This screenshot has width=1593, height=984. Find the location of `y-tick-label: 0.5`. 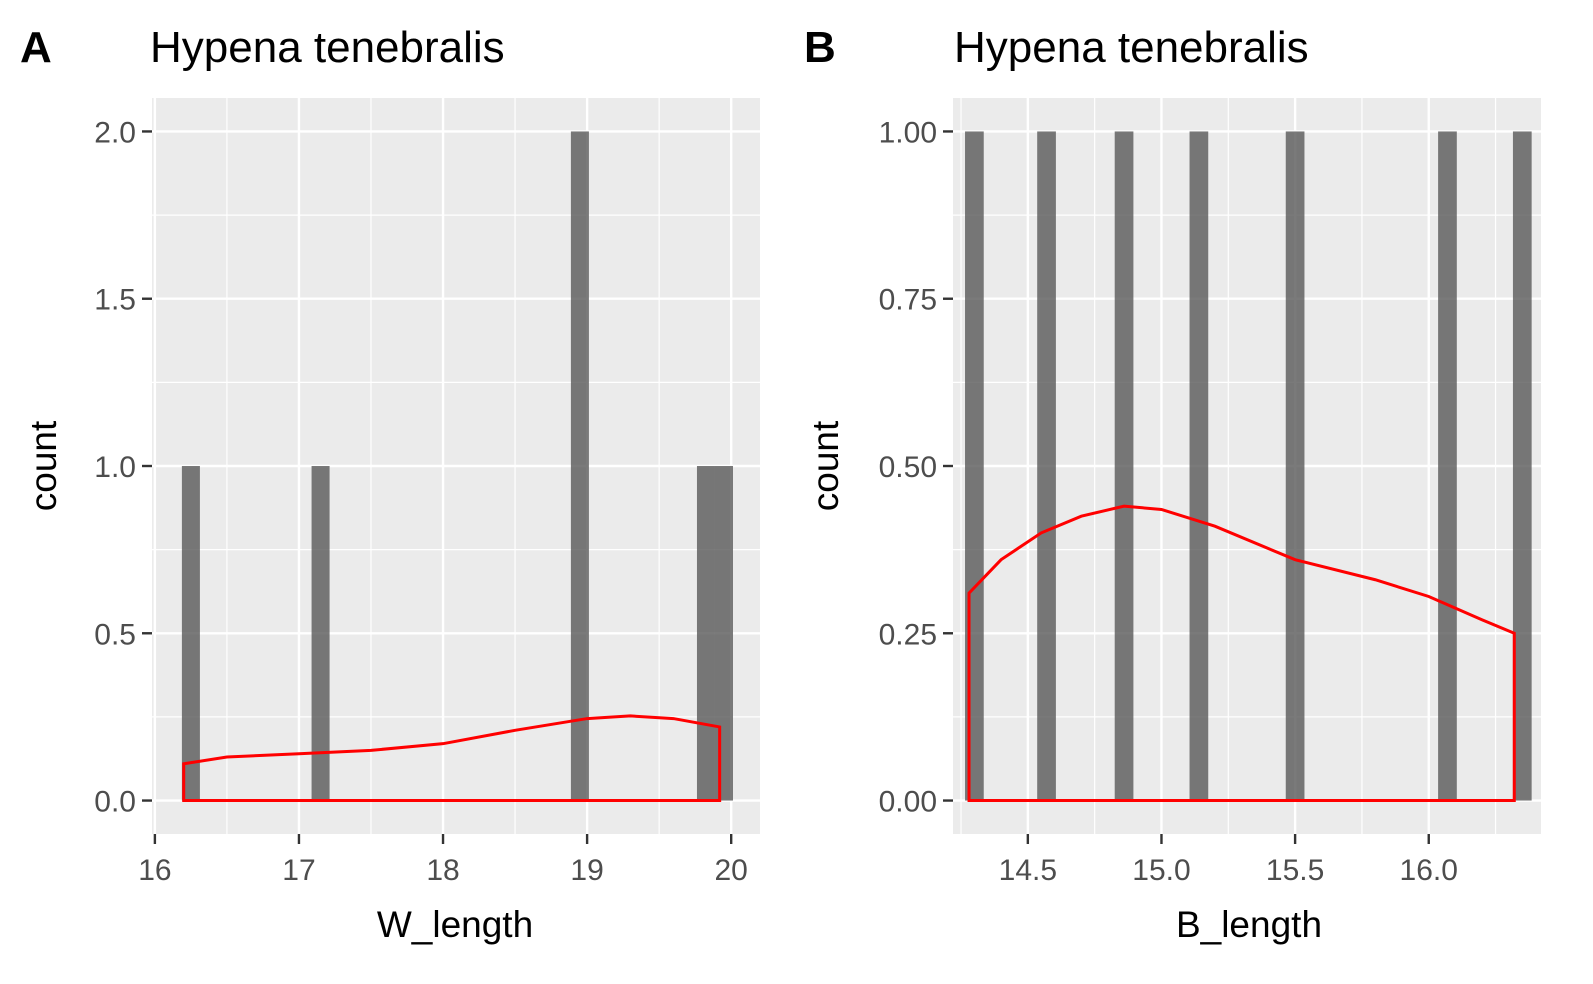

y-tick-label: 0.5 is located at coordinates (115, 634).